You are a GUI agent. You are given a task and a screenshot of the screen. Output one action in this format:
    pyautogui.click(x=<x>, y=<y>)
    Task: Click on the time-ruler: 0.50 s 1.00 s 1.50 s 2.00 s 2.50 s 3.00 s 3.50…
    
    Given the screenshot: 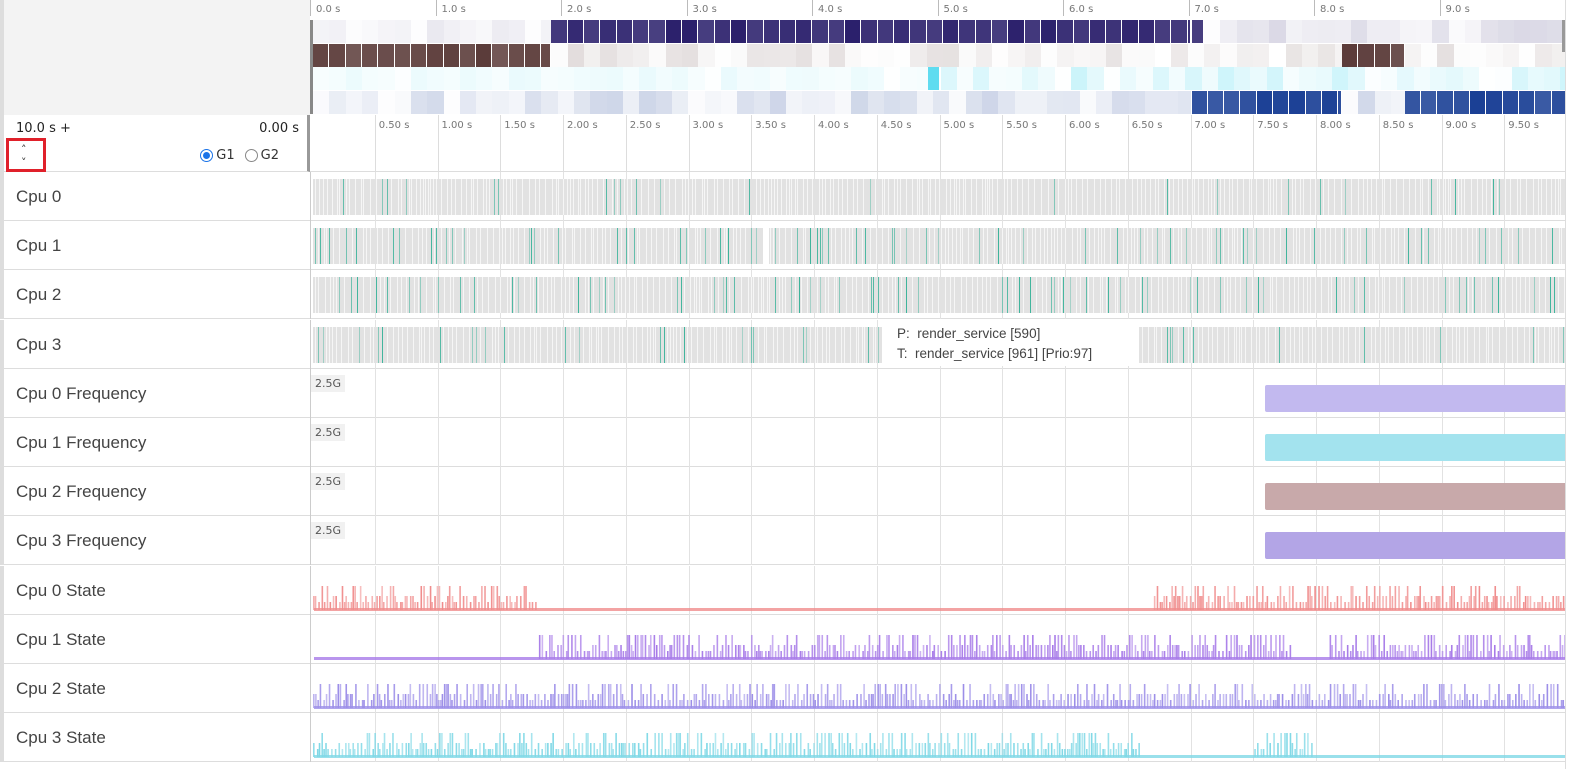 What is the action you would take?
    pyautogui.click(x=952, y=143)
    